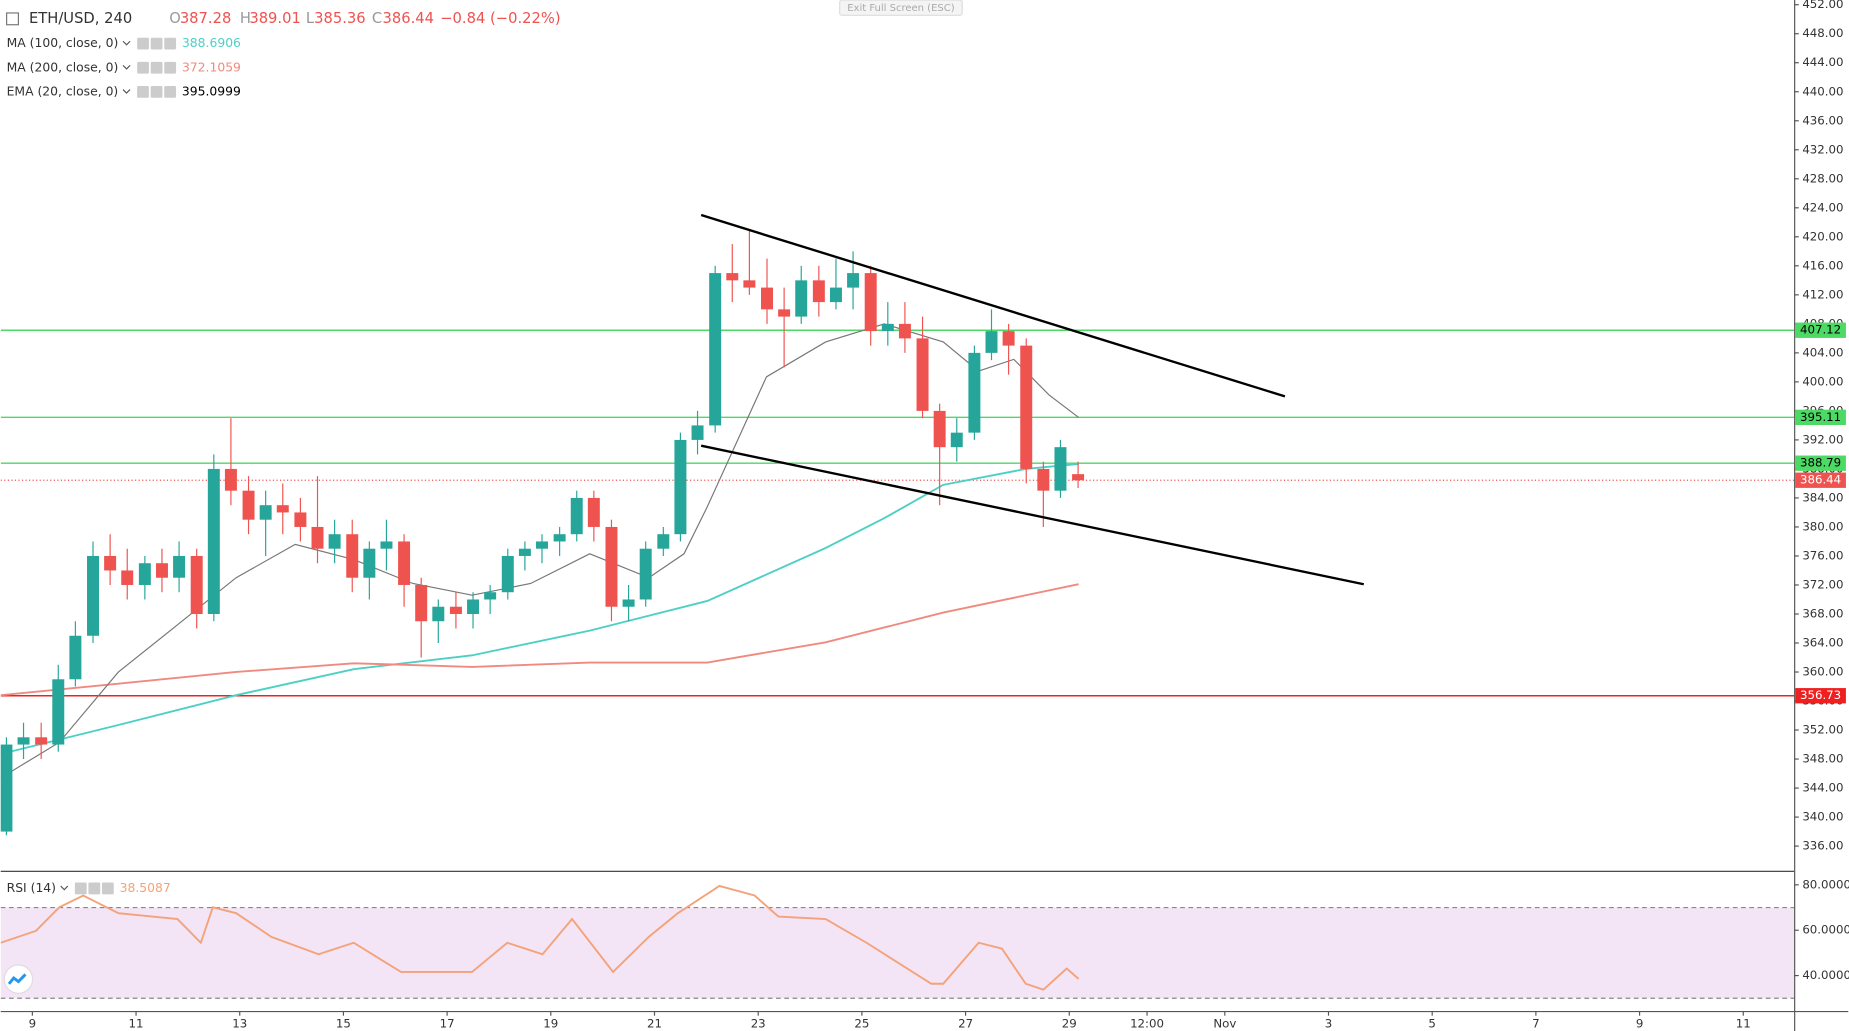  What do you see at coordinates (1822, 526) in the screenshot?
I see `y-tick-label: 380.00` at bounding box center [1822, 526].